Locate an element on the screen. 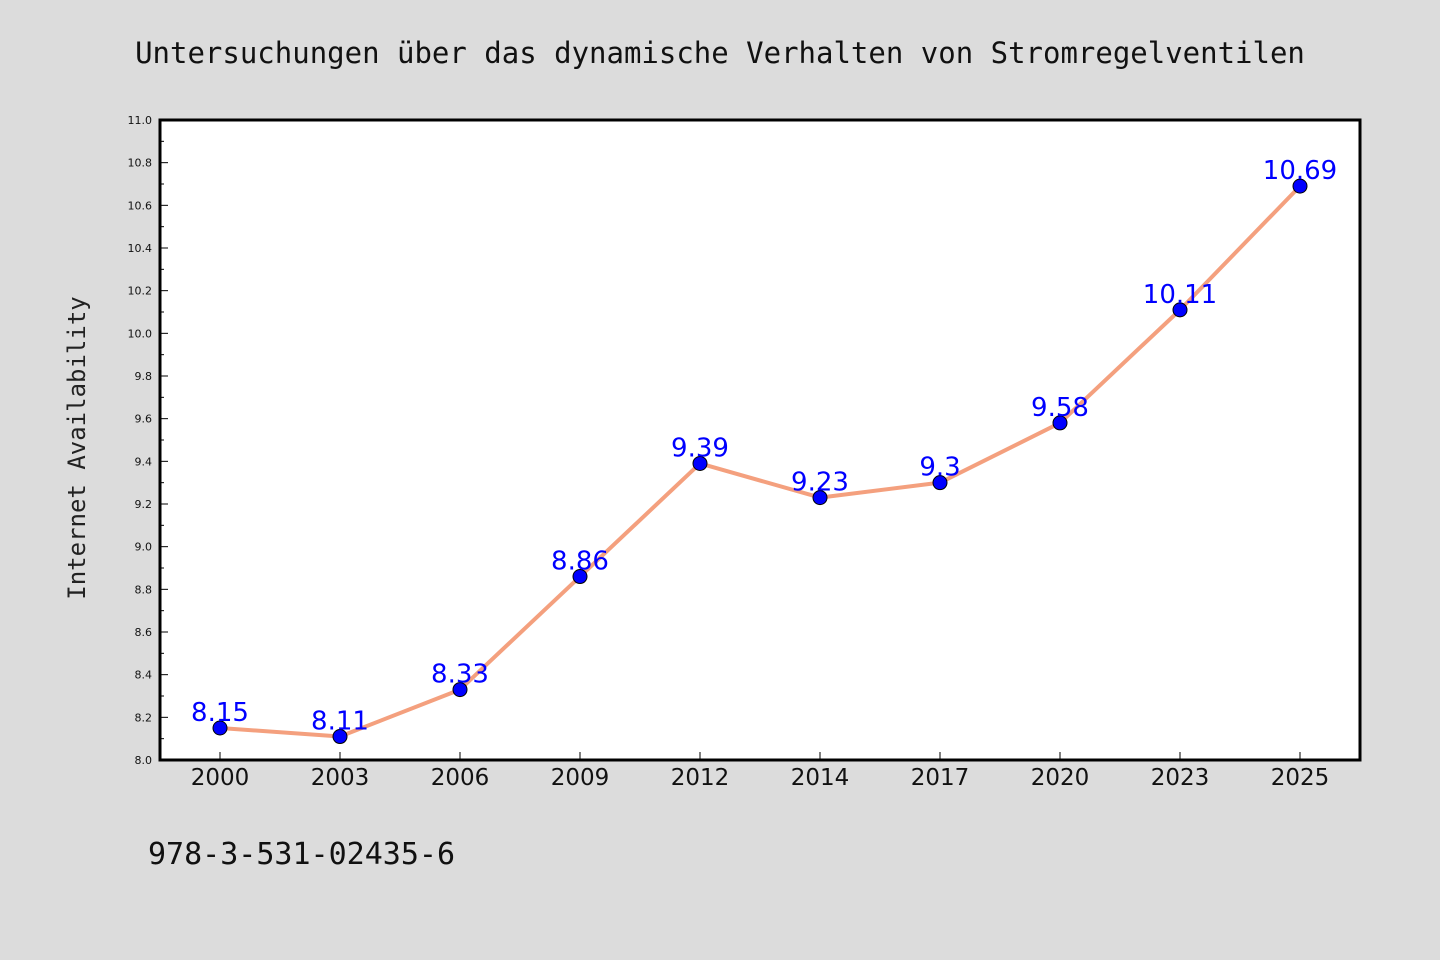 Image resolution: width=1440 pixels, height=960 pixels. y-tick-label: 8.8 is located at coordinates (144, 589).